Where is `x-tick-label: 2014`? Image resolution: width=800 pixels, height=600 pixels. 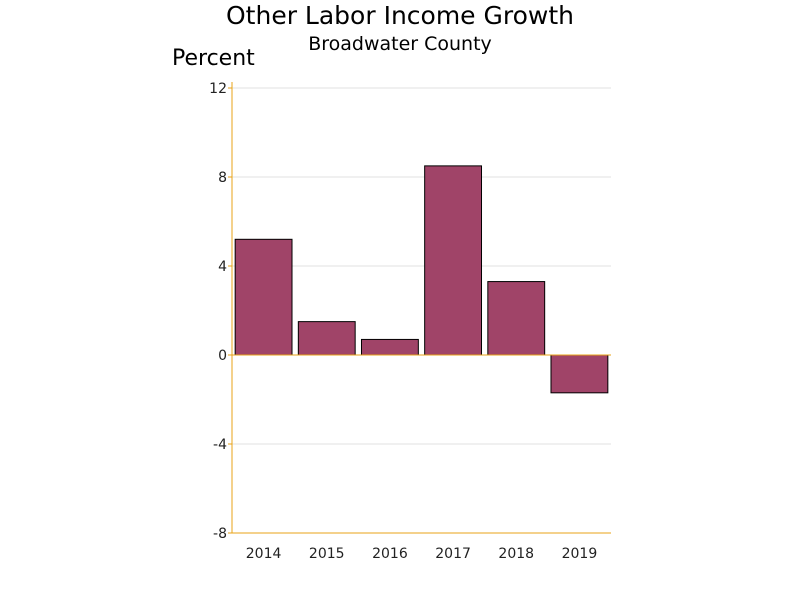
x-tick-label: 2014 is located at coordinates (264, 554).